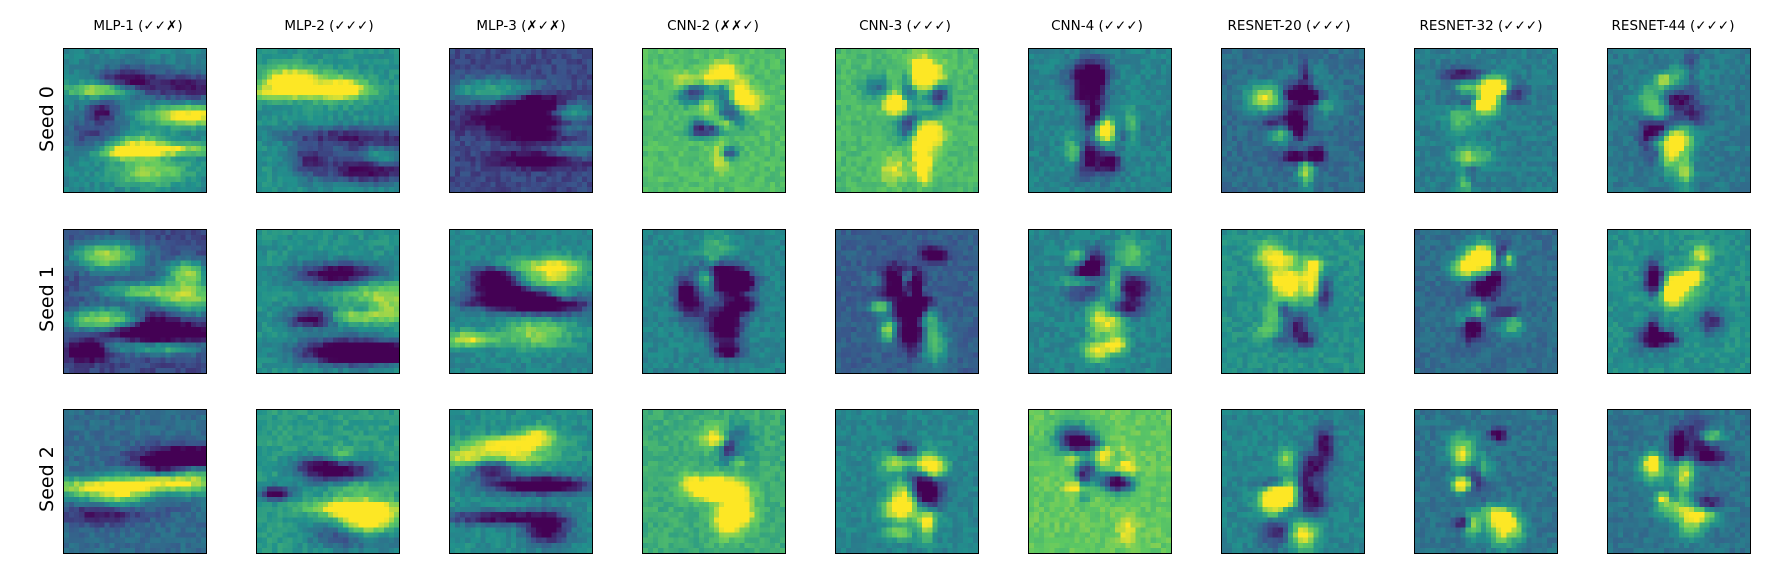 The height and width of the screenshot is (584, 1775). What do you see at coordinates (138, 26) in the screenshot?
I see `column-title-mlp-1: MLP-1 (✓✓✗)` at bounding box center [138, 26].